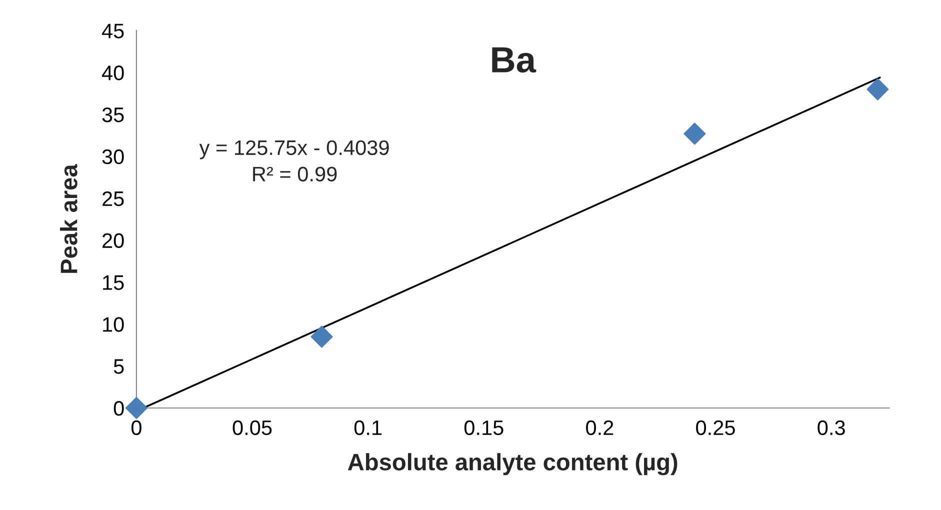 The image size is (941, 510). What do you see at coordinates (113, 114) in the screenshot?
I see `y-tick-label: 35` at bounding box center [113, 114].